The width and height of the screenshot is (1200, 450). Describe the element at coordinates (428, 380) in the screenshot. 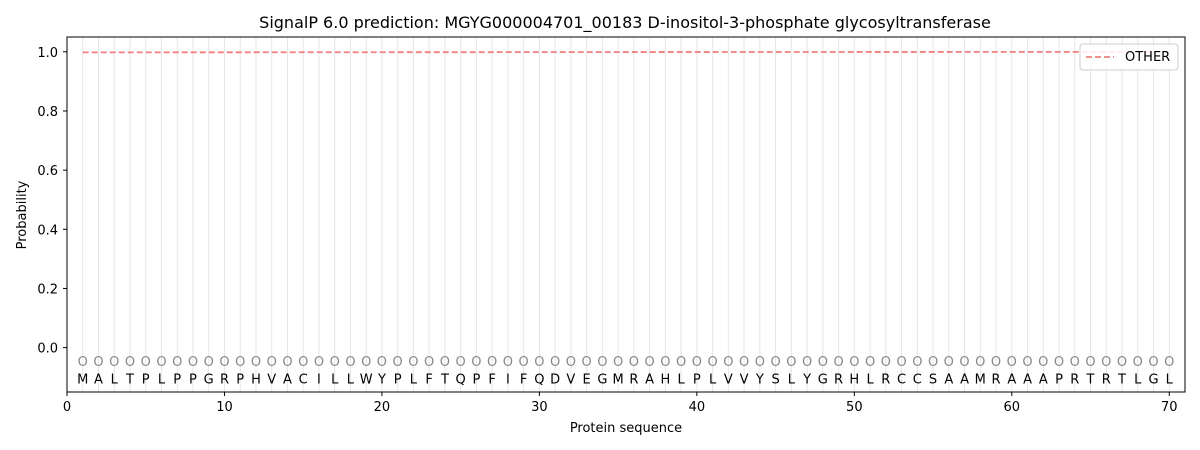

I see `residue-23: F` at that location.